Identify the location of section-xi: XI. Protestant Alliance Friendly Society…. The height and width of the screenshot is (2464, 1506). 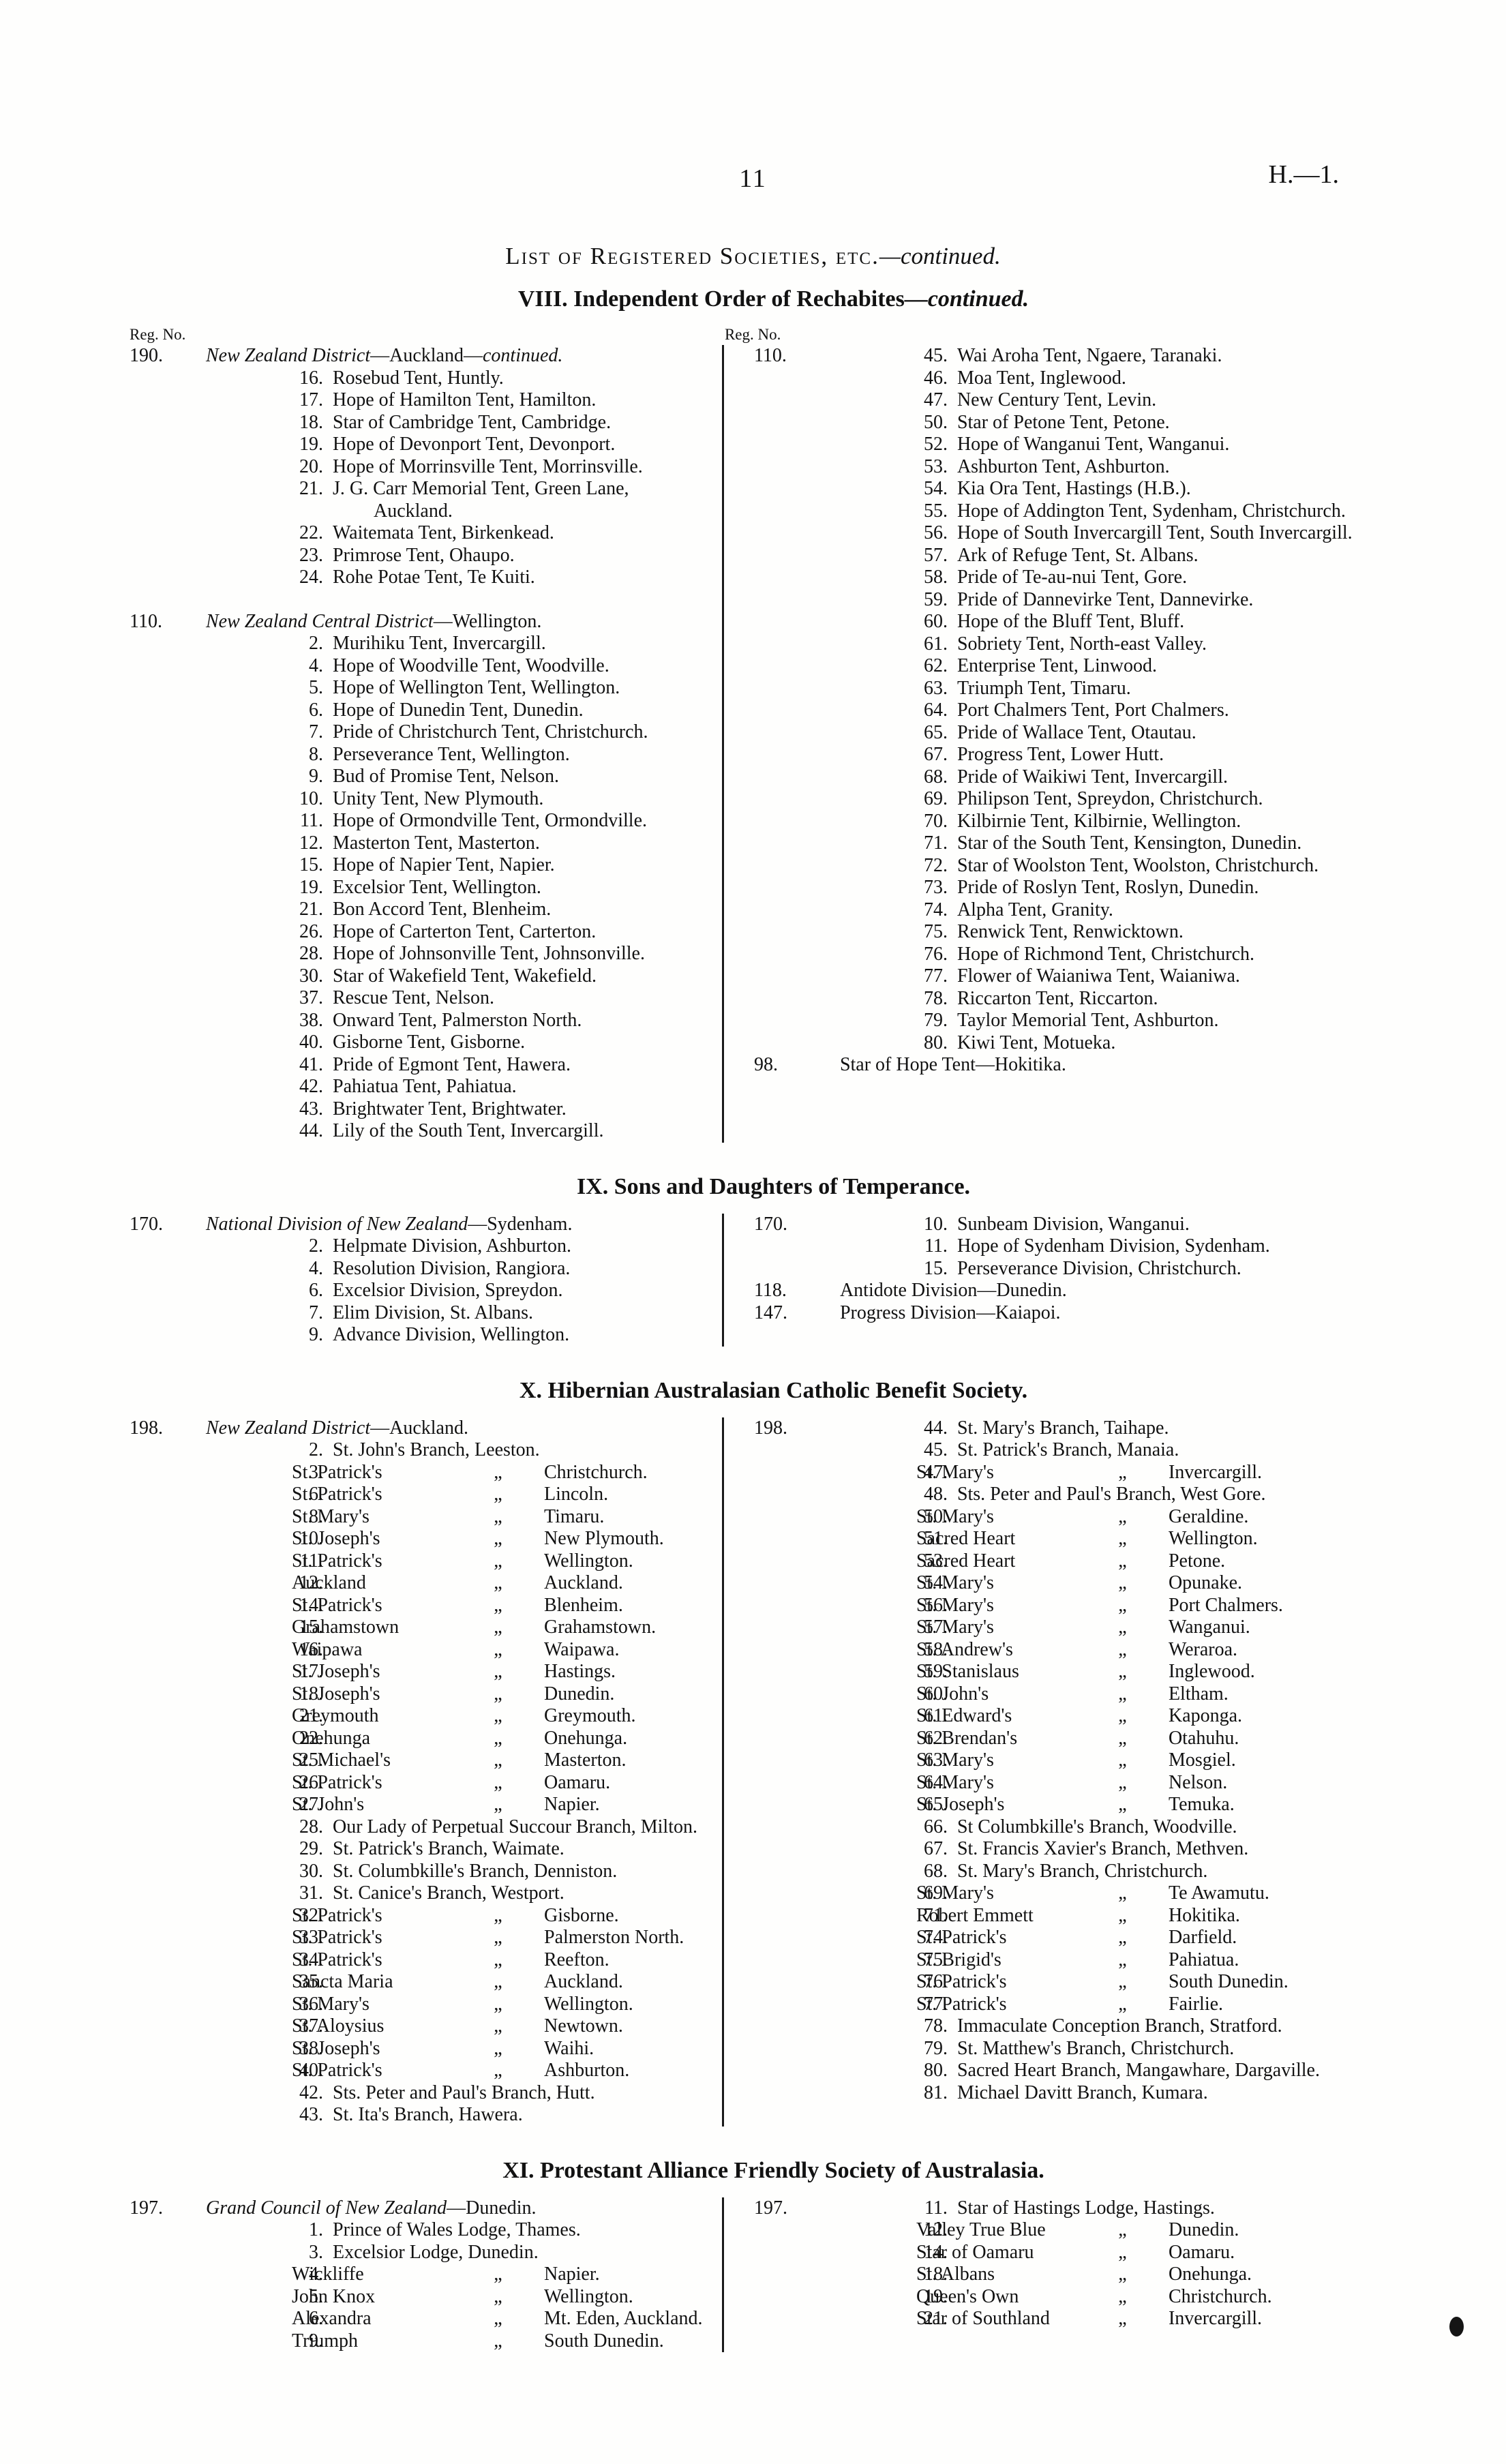
(773, 2256).